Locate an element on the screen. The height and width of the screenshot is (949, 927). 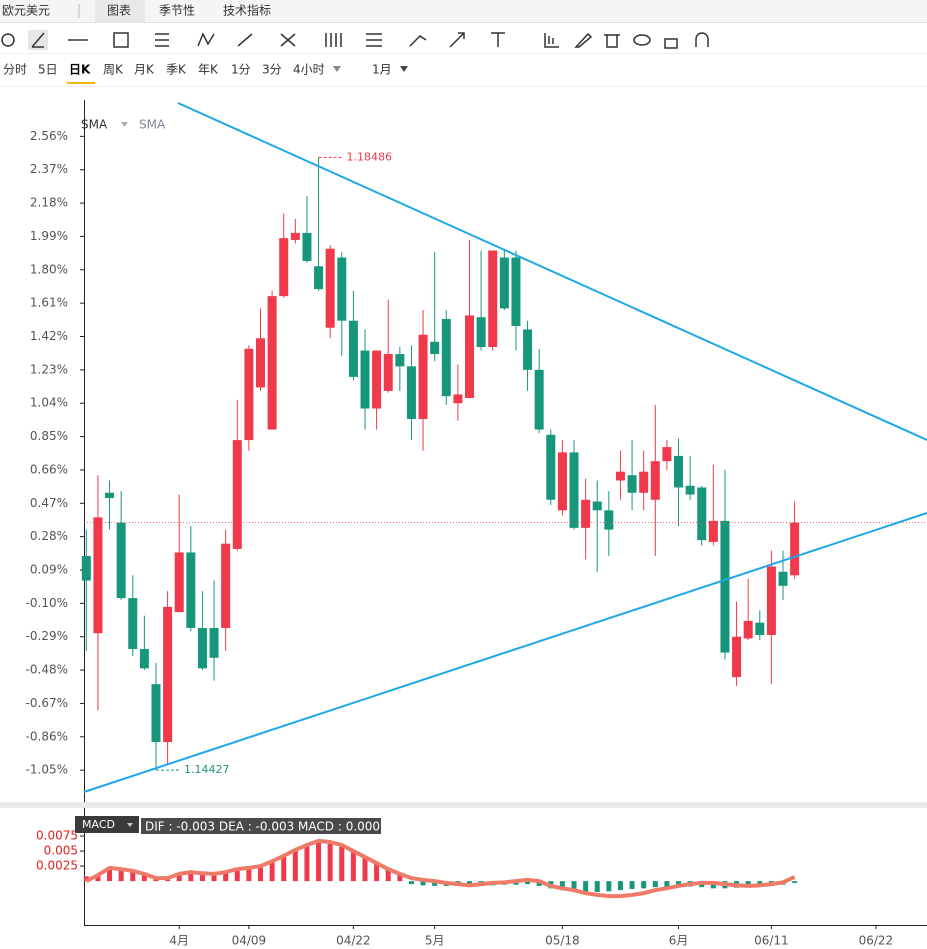
legend-bg is located at coordinates (261, 826).